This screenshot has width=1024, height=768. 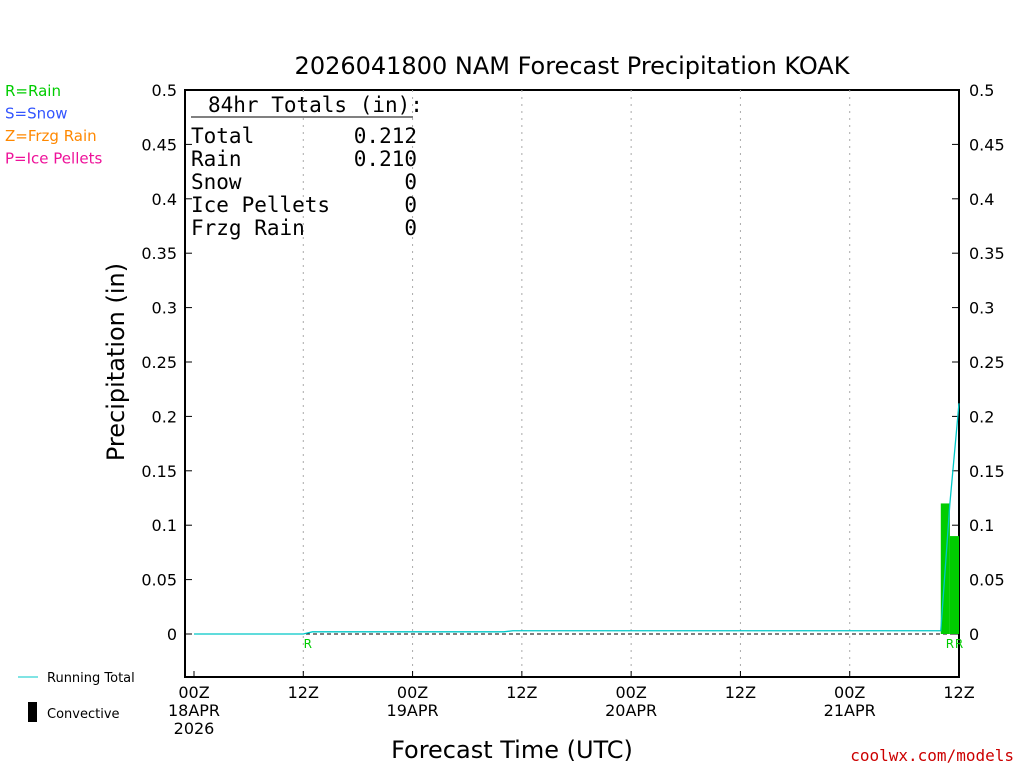 I want to click on y-tick-label: 0.1, so click(x=164, y=525).